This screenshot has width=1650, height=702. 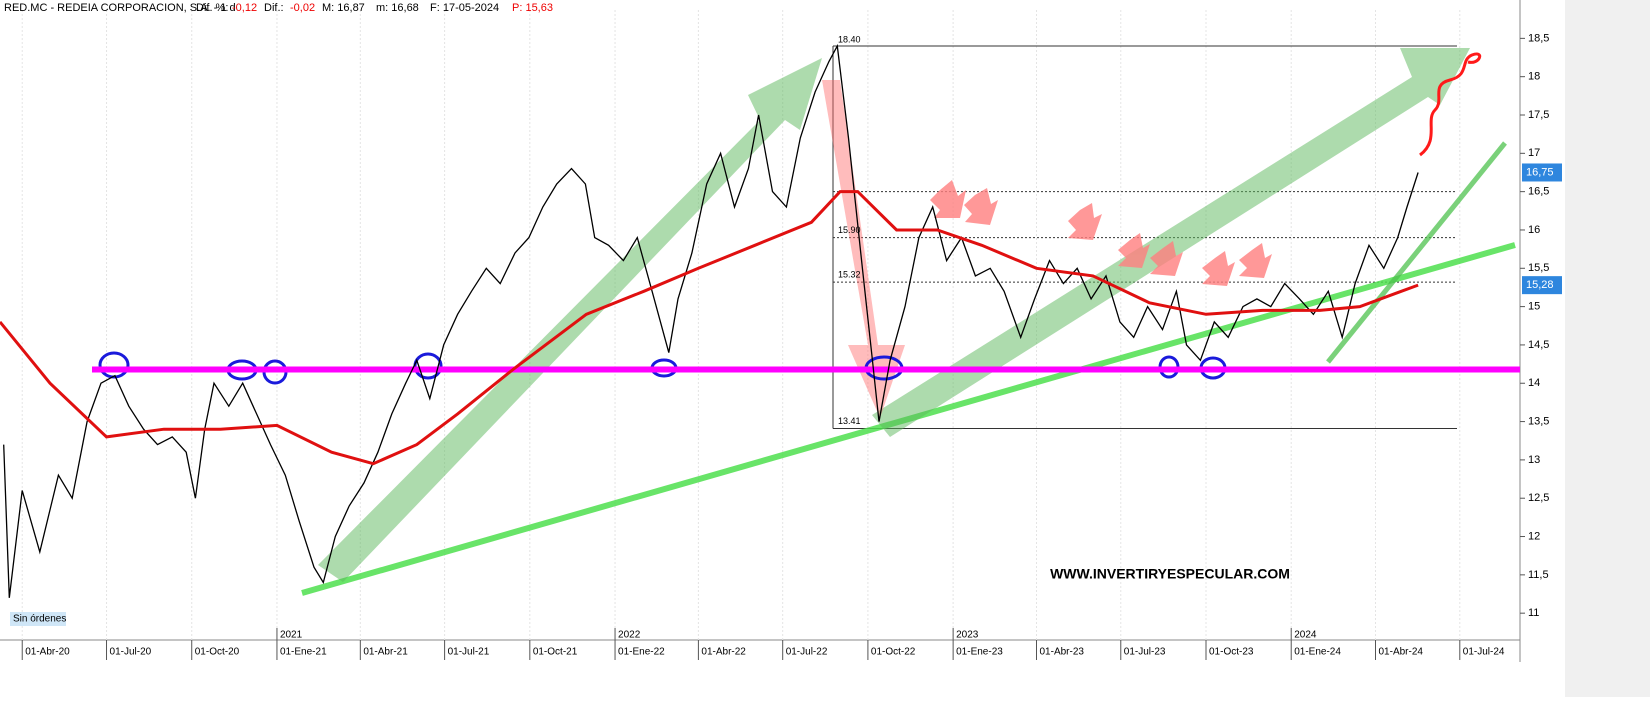 I want to click on header-label: Dif. %:, so click(x=212, y=8).